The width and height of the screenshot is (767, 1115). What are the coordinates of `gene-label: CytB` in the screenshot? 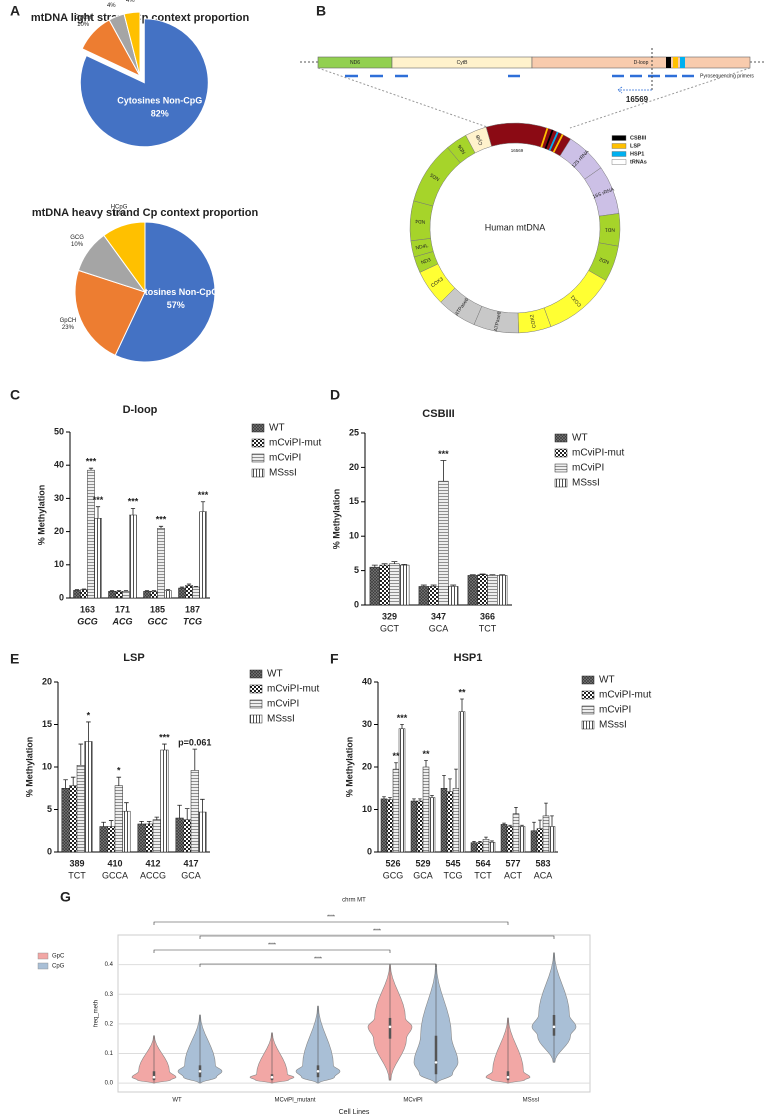 It's located at (463, 63).